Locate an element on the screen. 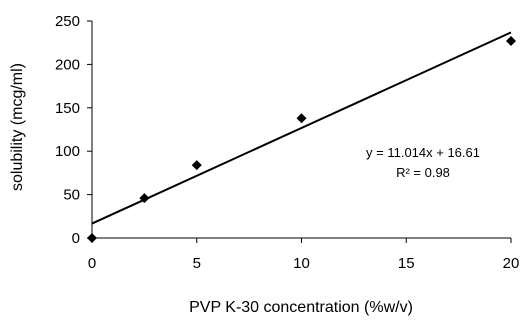 This screenshot has height=322, width=520. x-tick-label: 0 is located at coordinates (92, 263).